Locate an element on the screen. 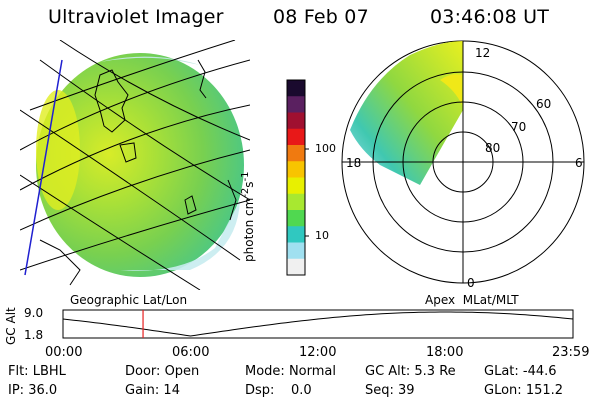 Image resolution: width=600 pixels, height=400 pixels. geographic-panel-label: Geographic Lat/Lon is located at coordinates (129, 300).